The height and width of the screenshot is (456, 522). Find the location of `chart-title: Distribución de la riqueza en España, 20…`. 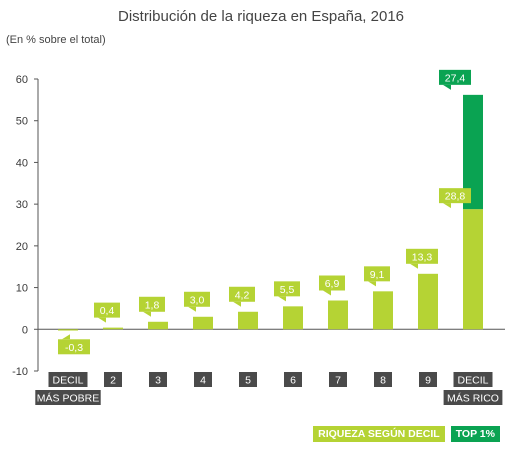

chart-title: Distribución de la riqueza en España, 20… is located at coordinates (261, 16).